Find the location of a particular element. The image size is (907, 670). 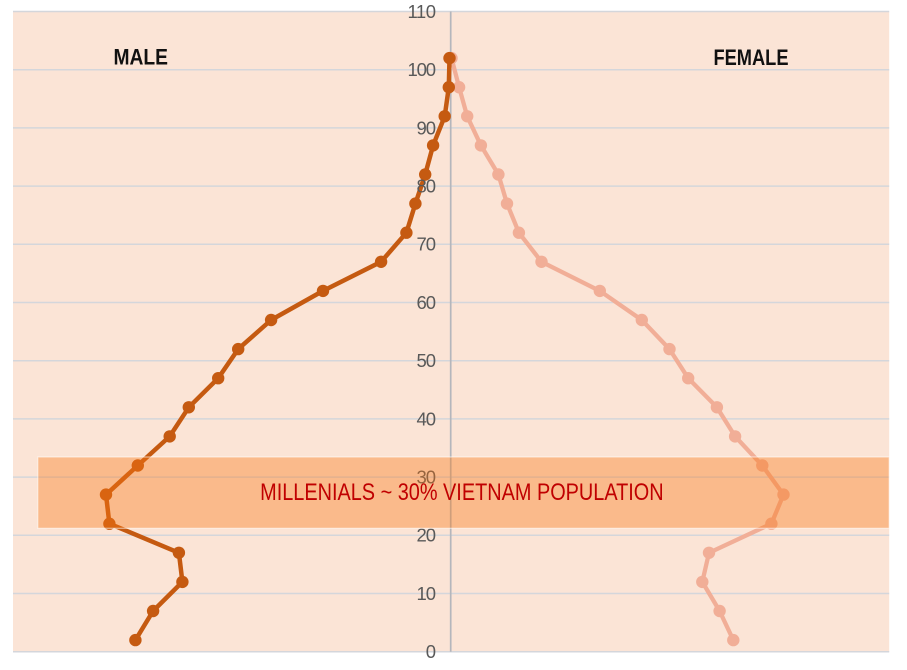

svg-text:MILLENIALS ~ 30% VIETNAM POPUL: MILLENIALS ~ 30% VIETNAM POPULATION is located at coordinates (462, 492).